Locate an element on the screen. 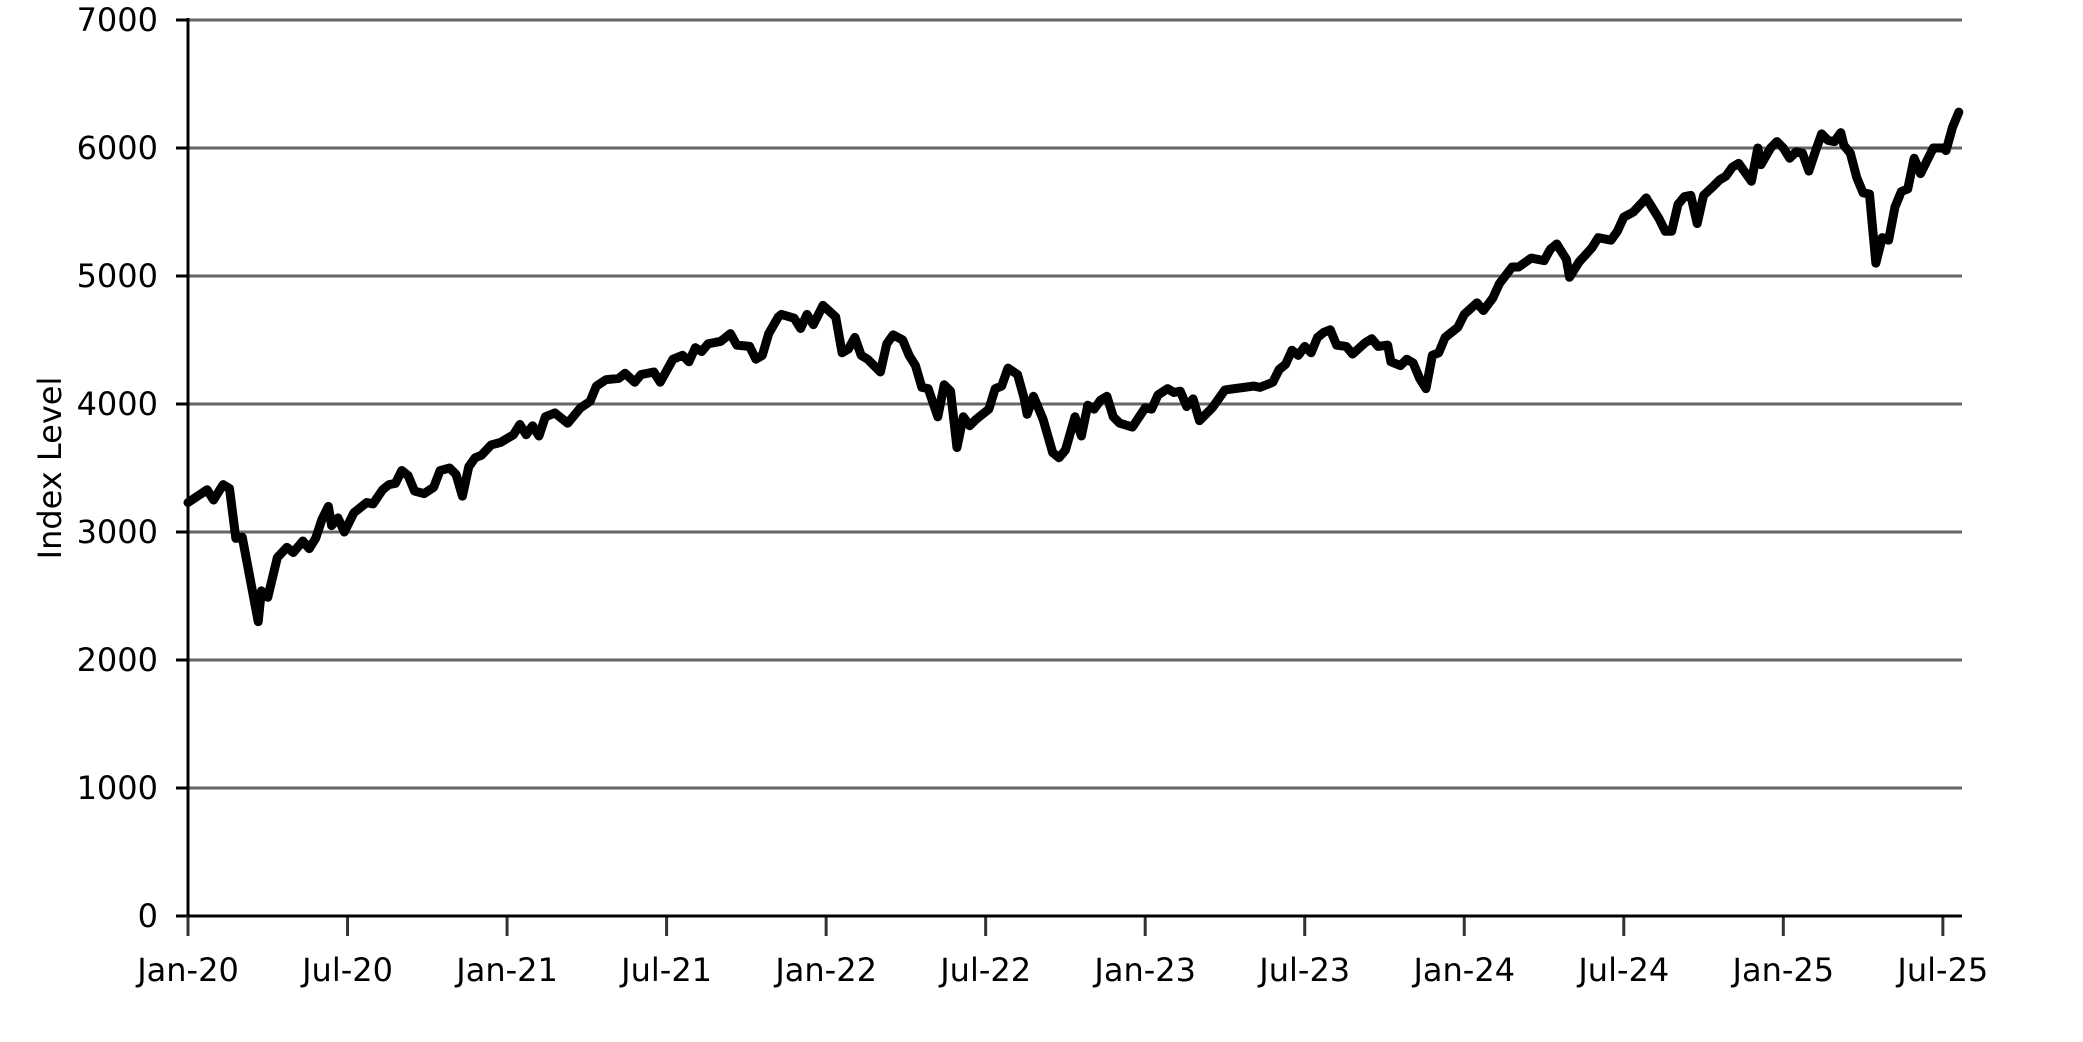 This screenshot has height=1042, width=2083. x-tick-label: Jan-20 is located at coordinates (187, 970).